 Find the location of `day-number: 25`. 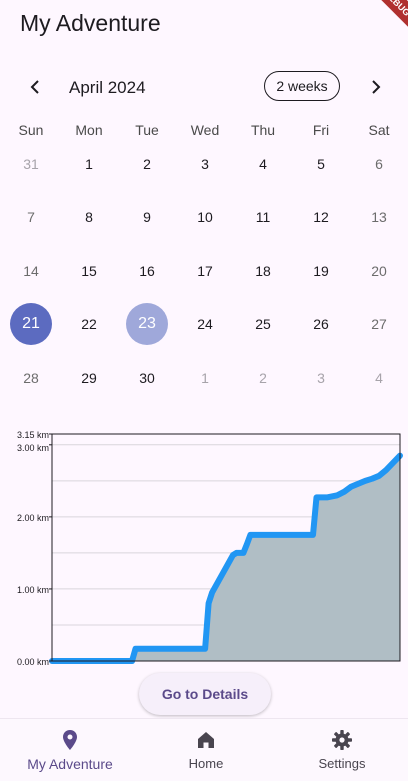

day-number: 25 is located at coordinates (263, 324).